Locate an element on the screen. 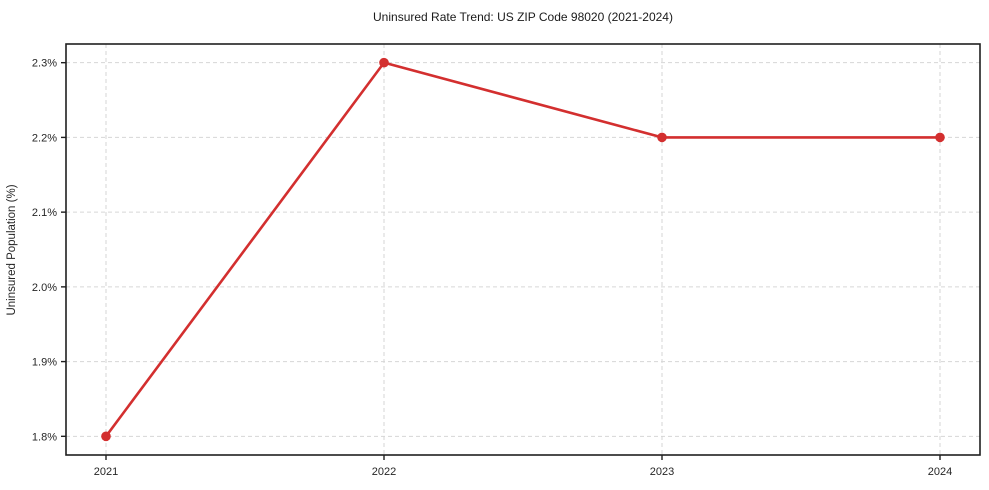 The height and width of the screenshot is (490, 989). y-tick-label: 1.9% is located at coordinates (44, 363).